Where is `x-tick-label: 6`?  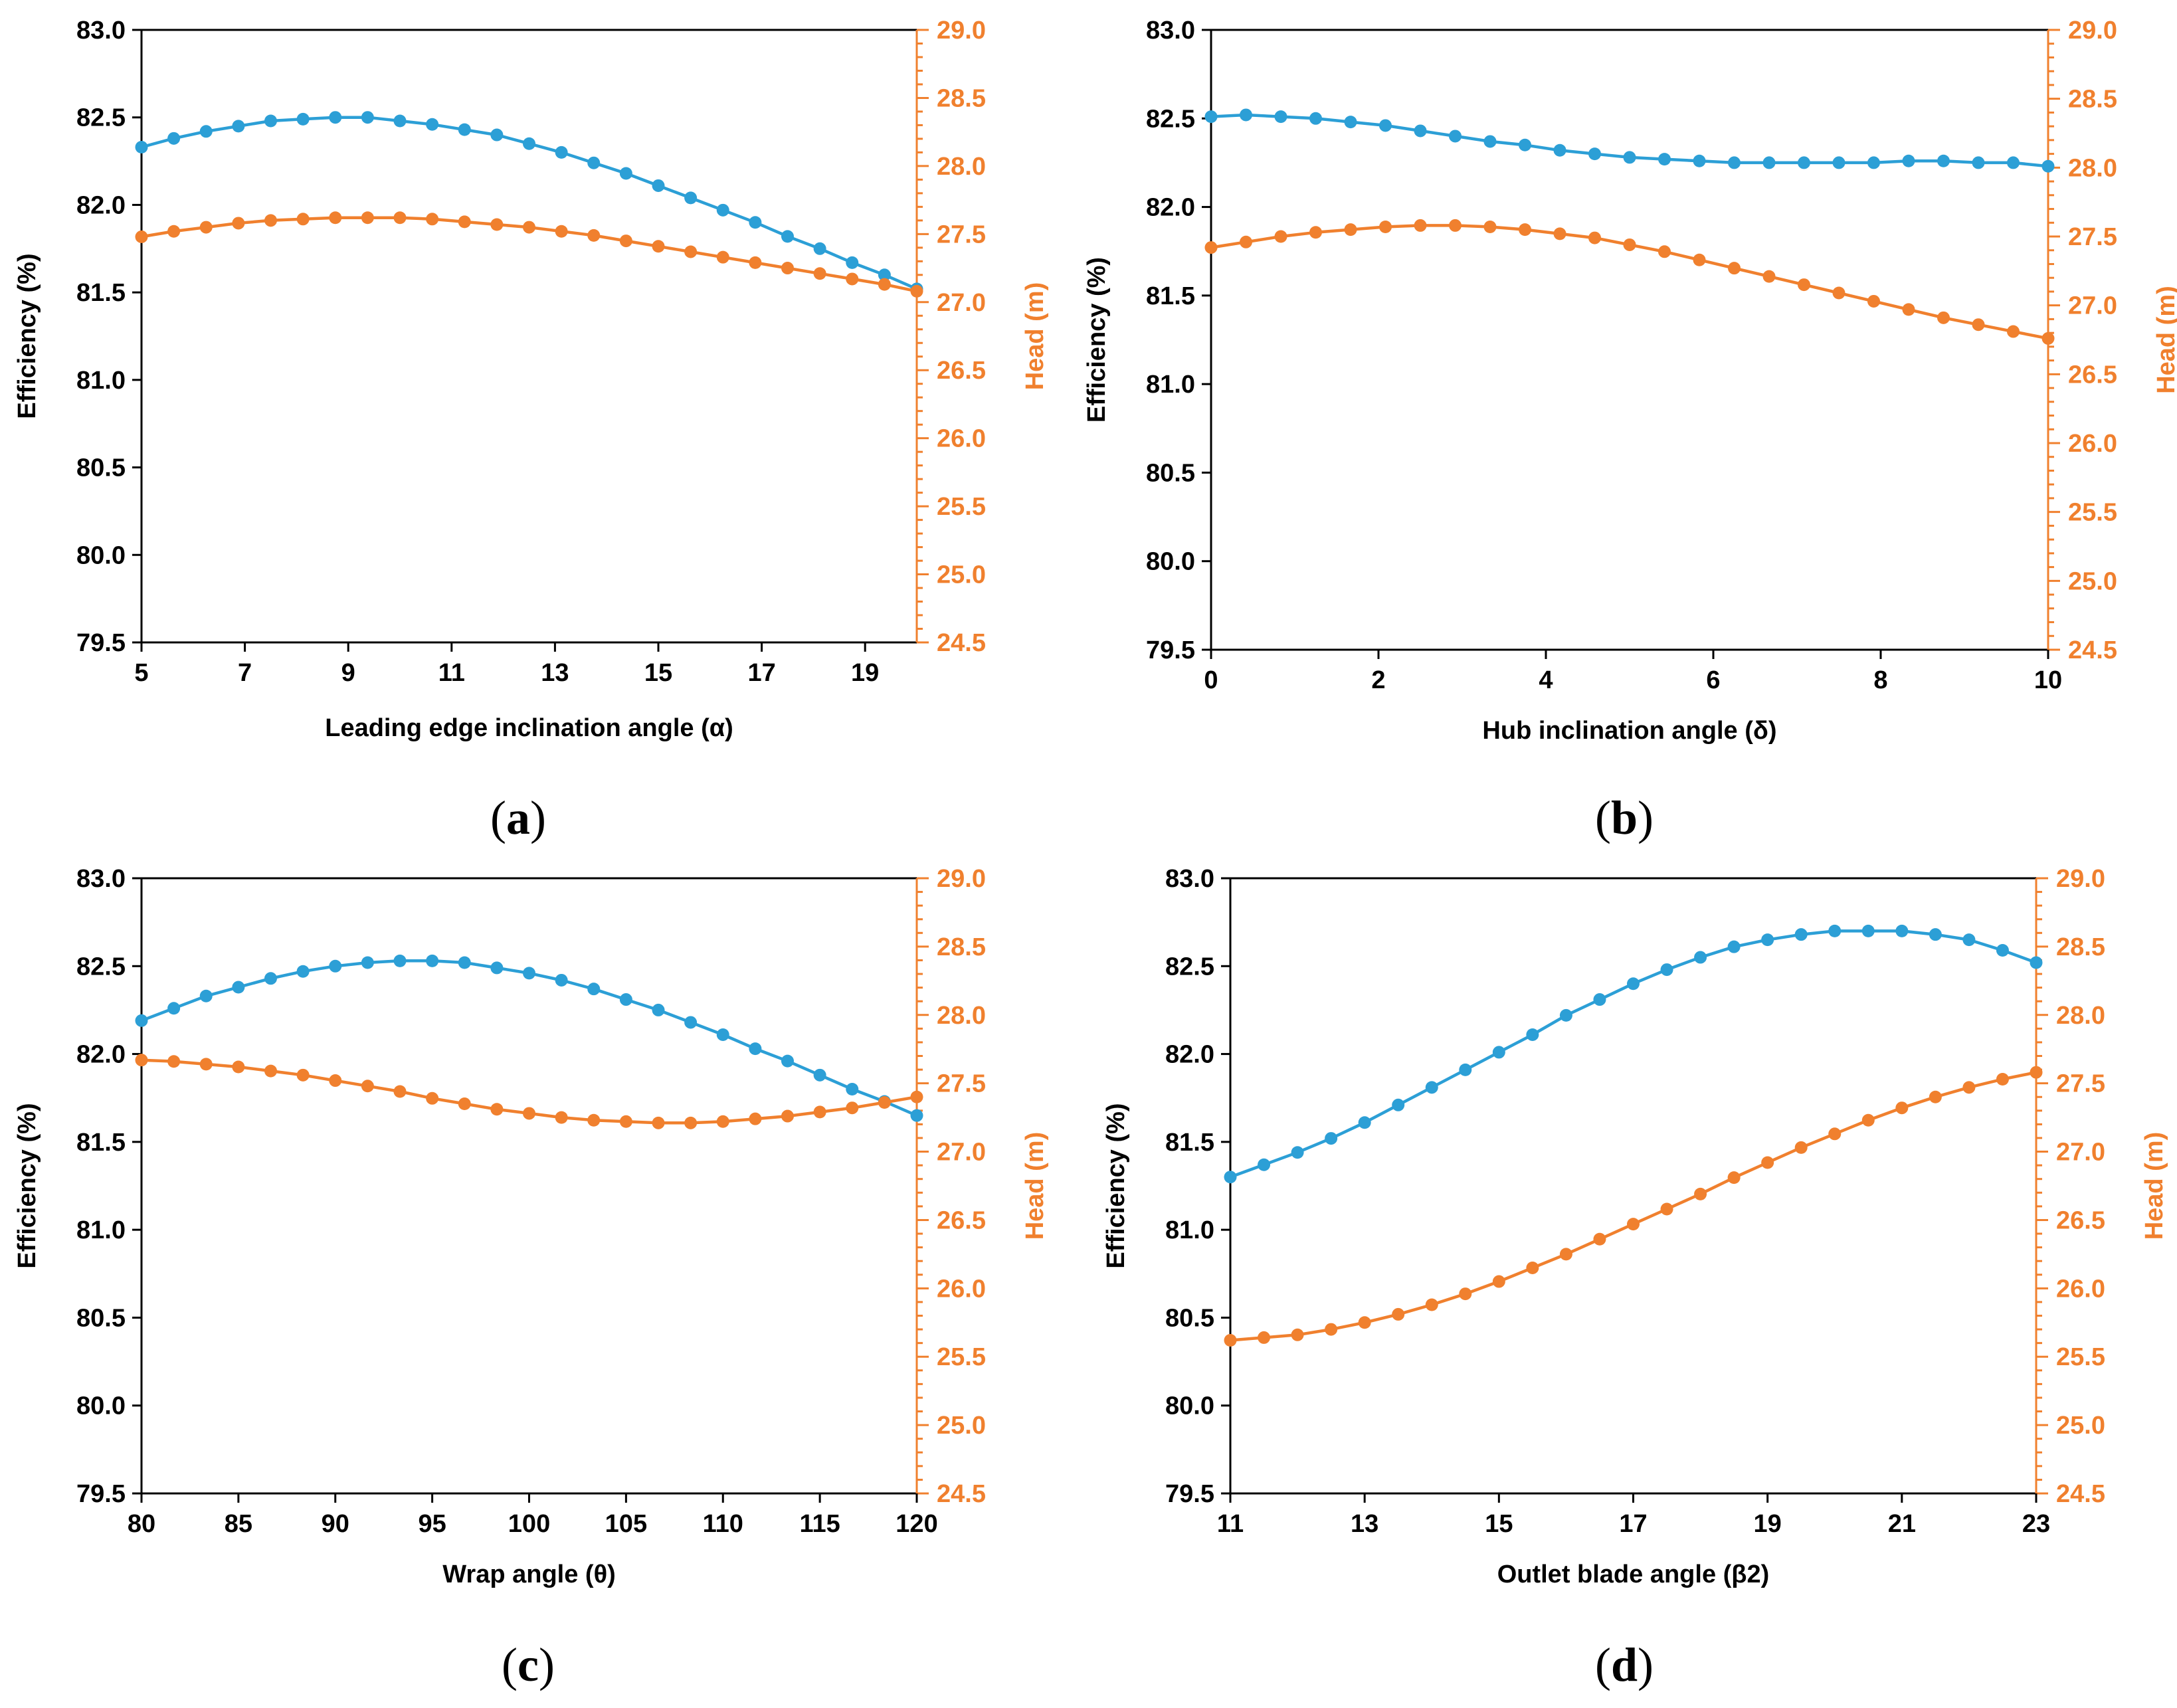
x-tick-label: 6 is located at coordinates (1713, 680).